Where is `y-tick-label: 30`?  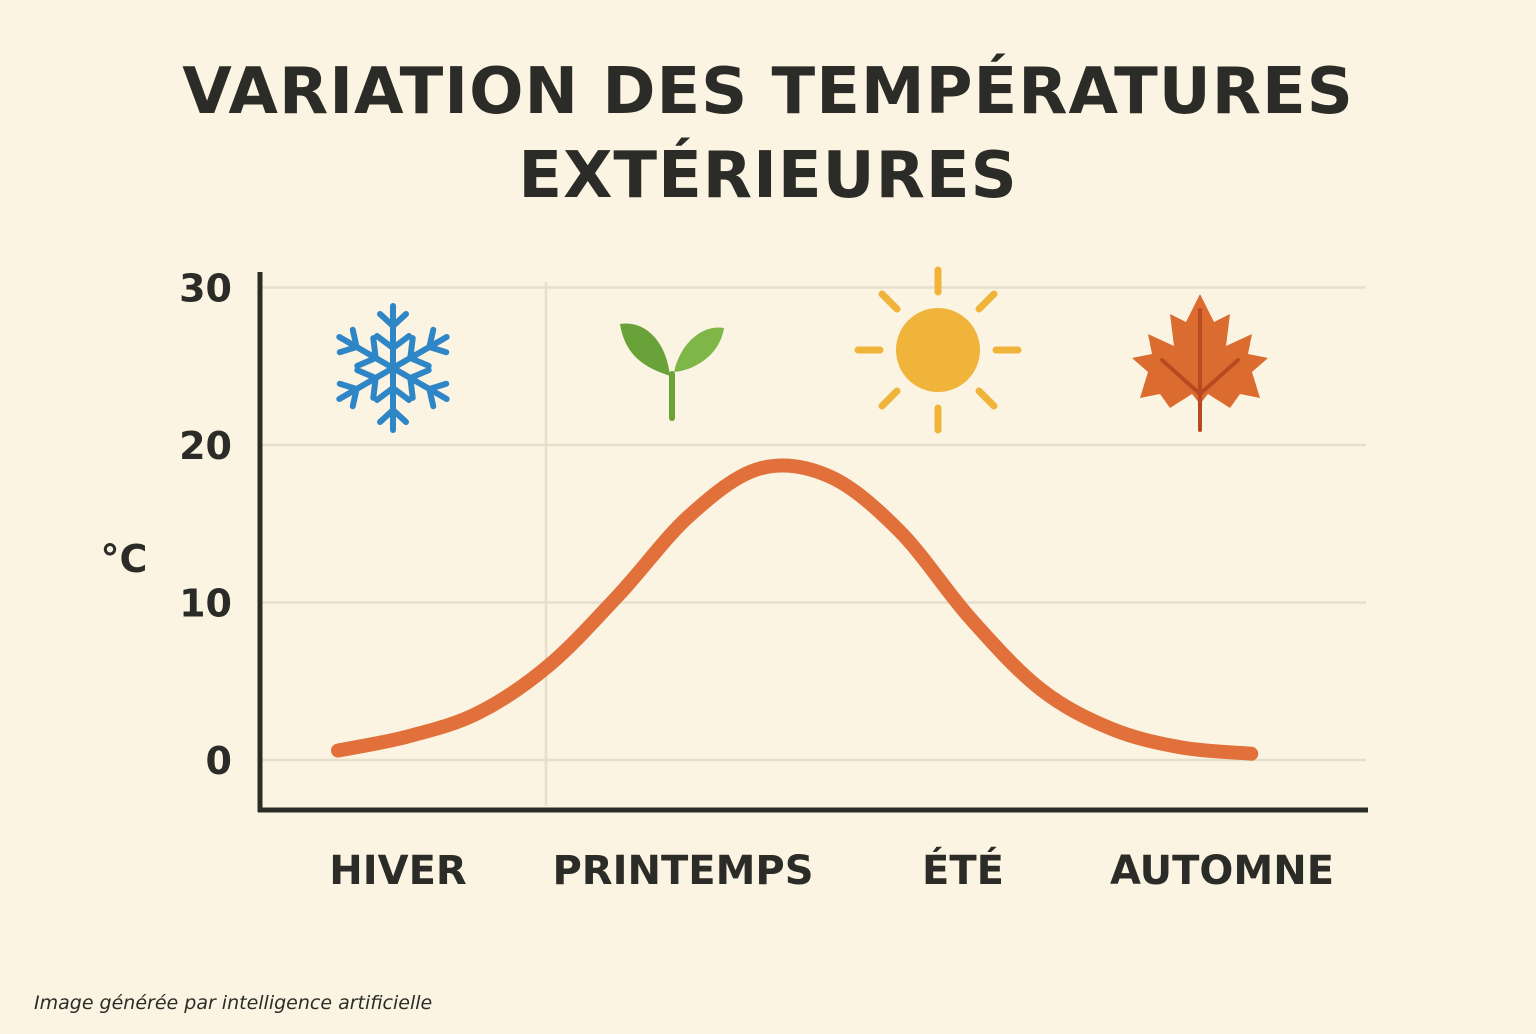 y-tick-label: 30 is located at coordinates (205, 289).